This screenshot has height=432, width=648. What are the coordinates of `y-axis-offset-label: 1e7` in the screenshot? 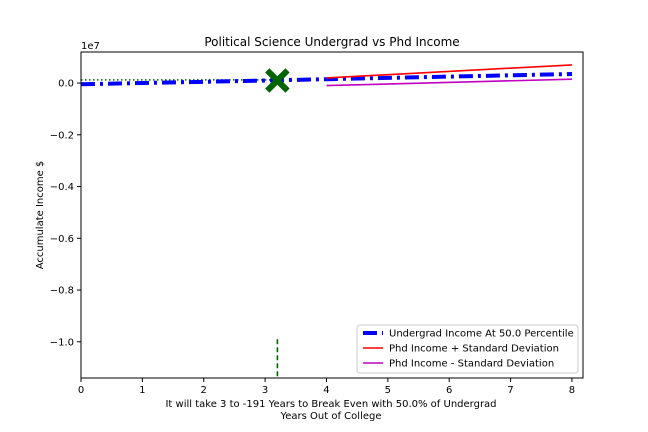 It's located at (90, 46).